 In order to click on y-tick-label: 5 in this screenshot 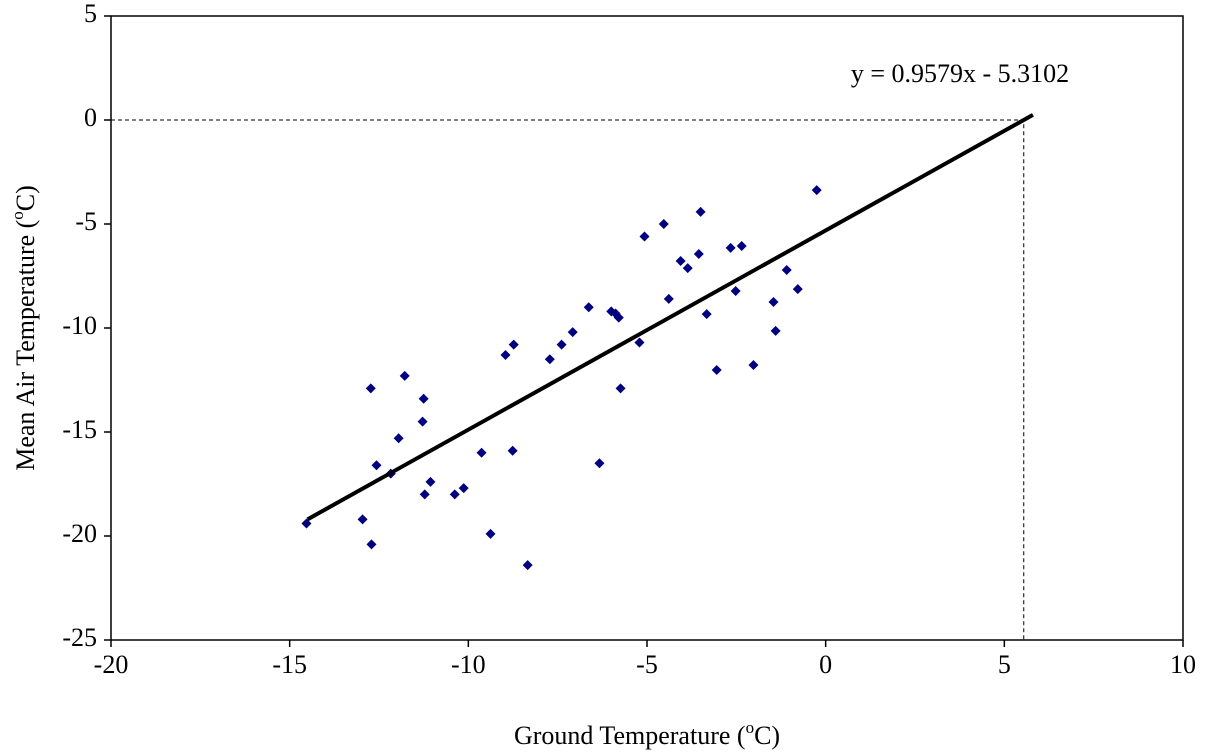, I will do `click(90, 14)`.